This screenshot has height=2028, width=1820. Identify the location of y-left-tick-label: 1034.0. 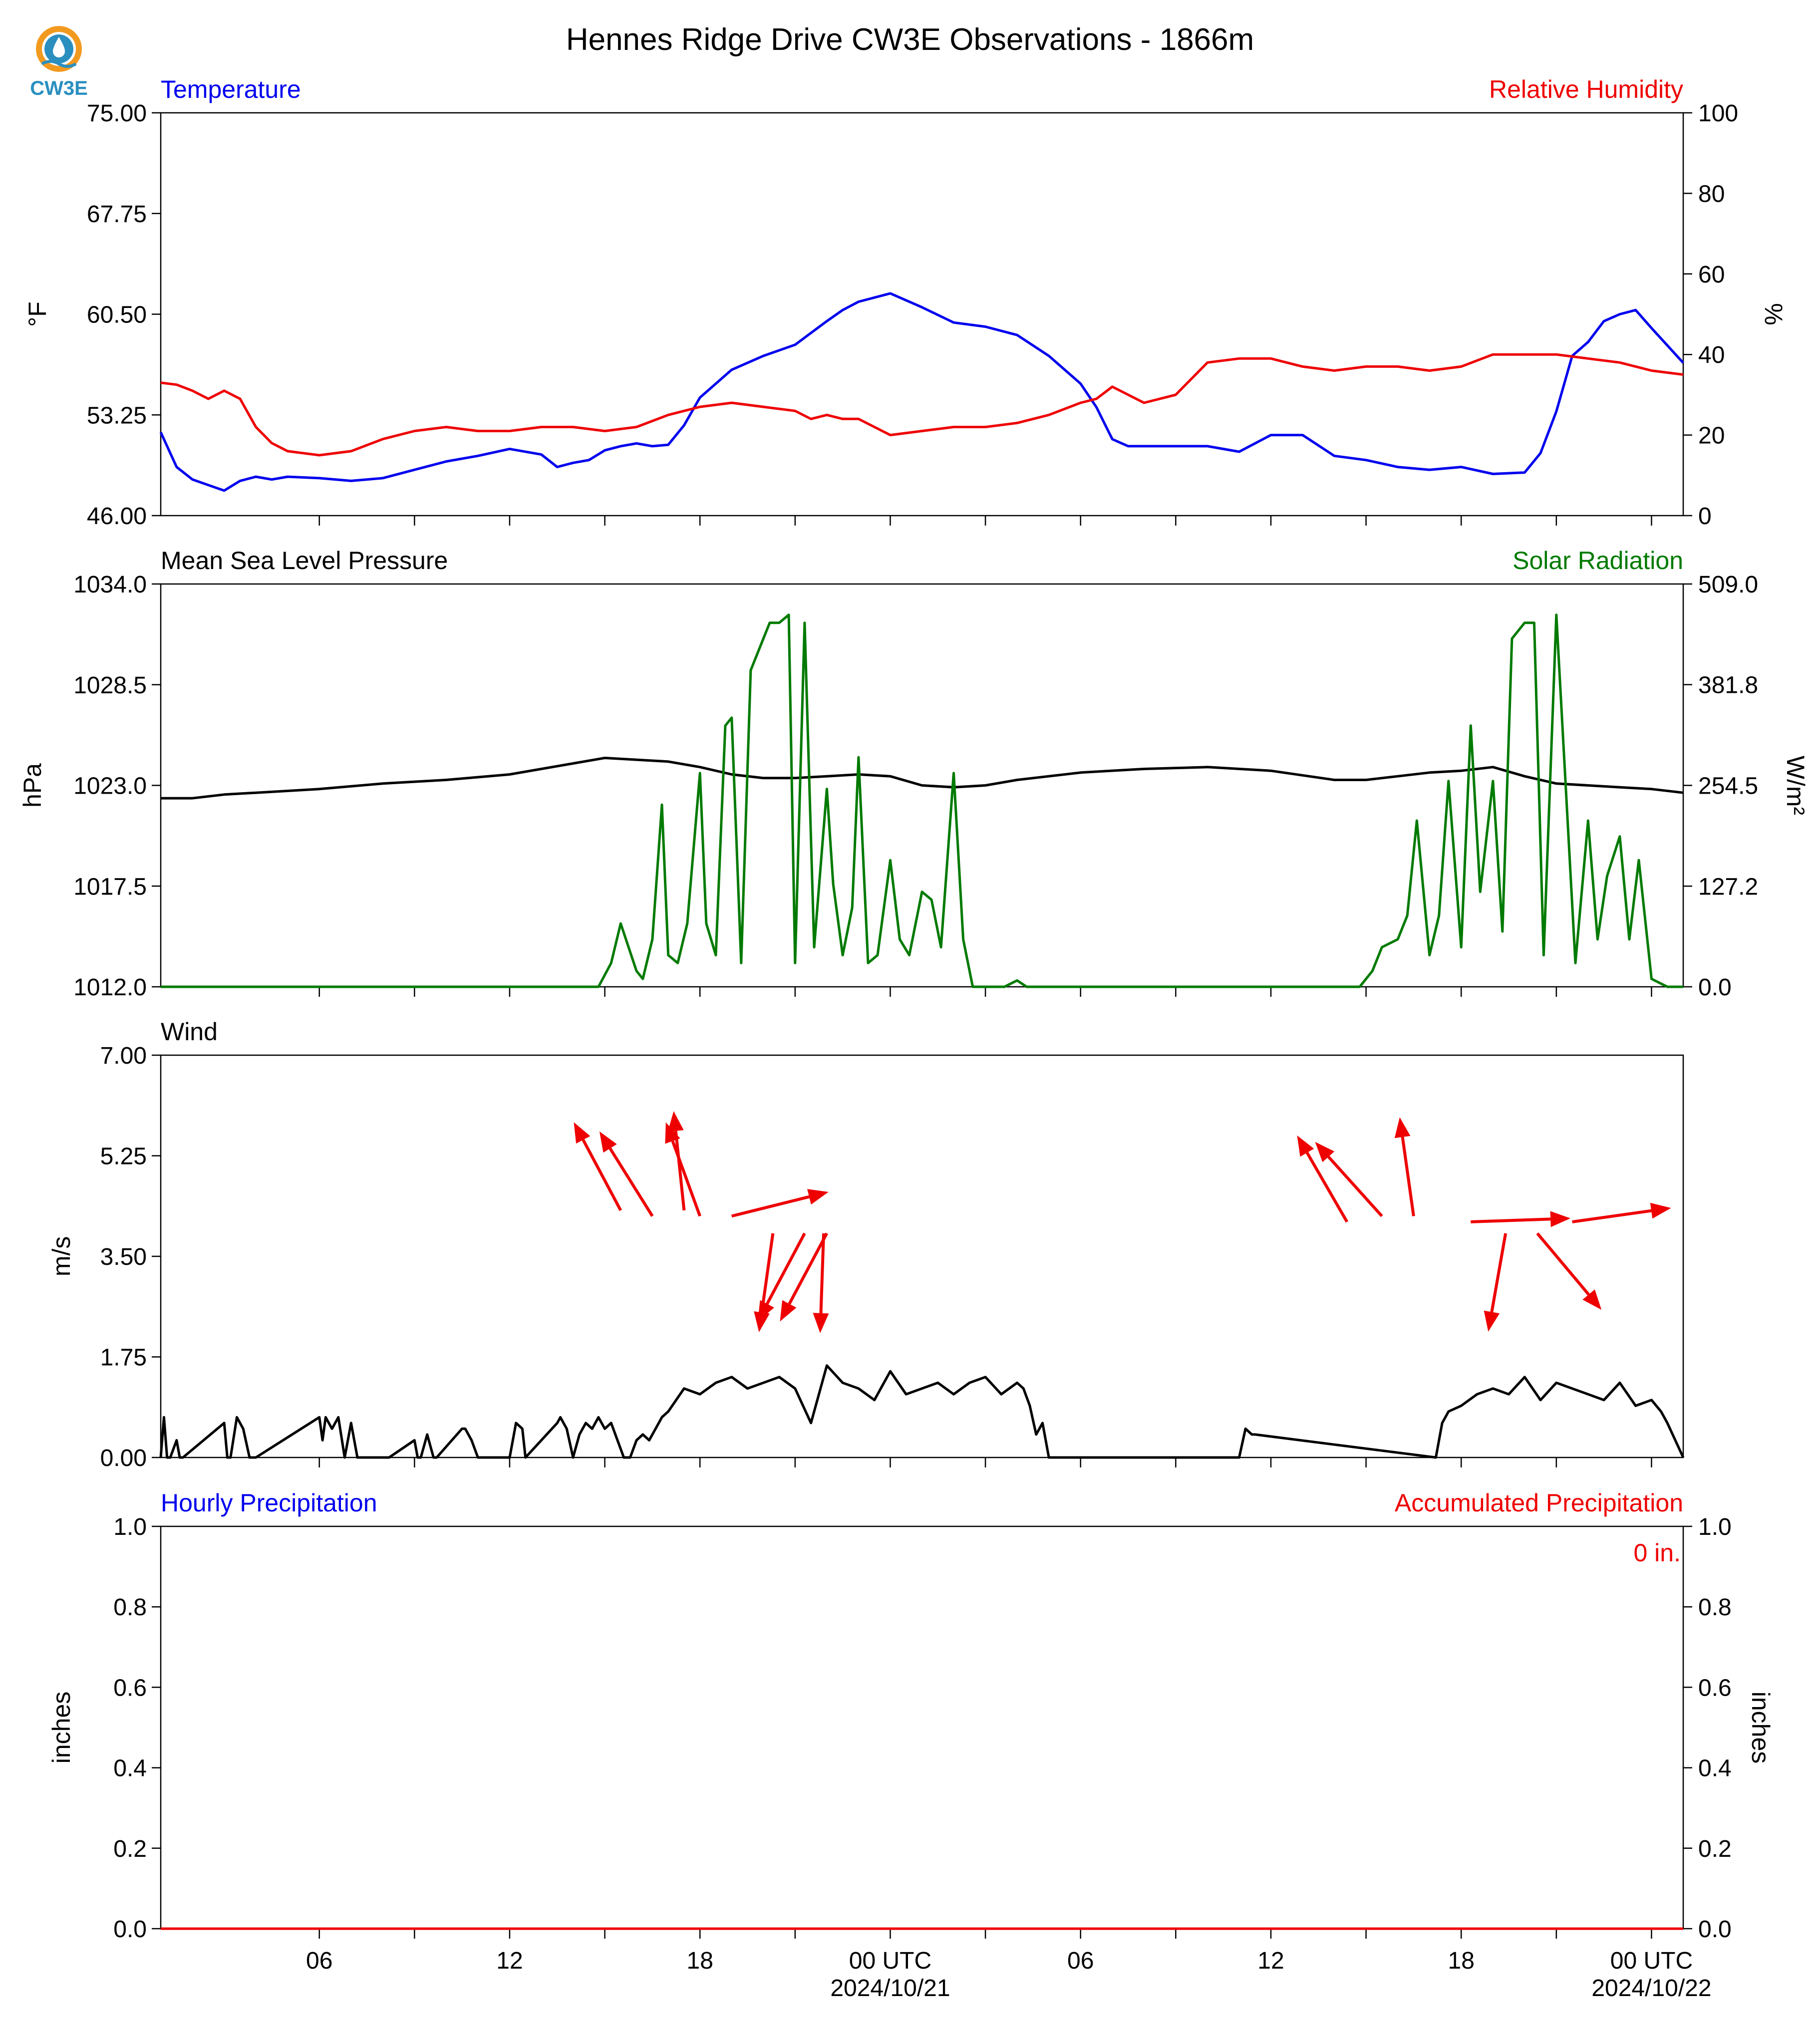
(110, 585).